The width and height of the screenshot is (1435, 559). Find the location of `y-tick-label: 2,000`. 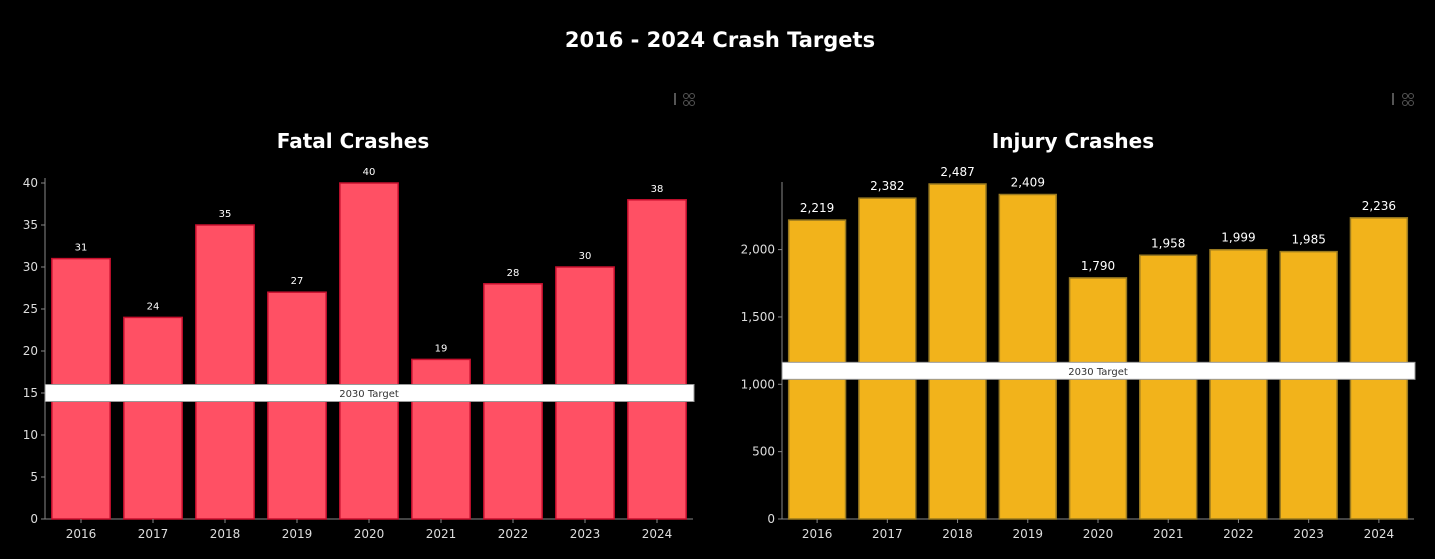

y-tick-label: 2,000 is located at coordinates (758, 250).